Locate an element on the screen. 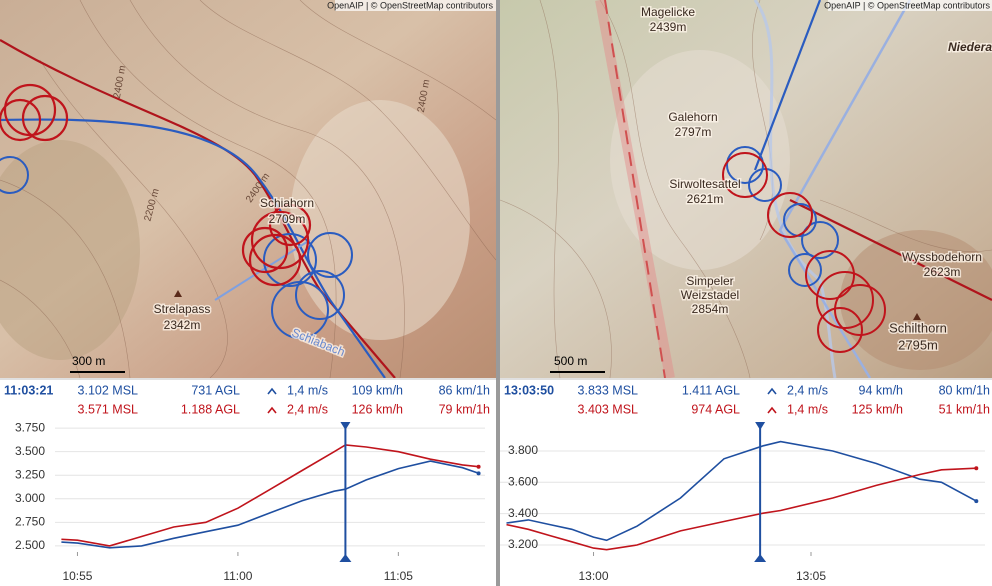 This screenshot has width=992, height=586. place-label: Schiahorn is located at coordinates (287, 203).